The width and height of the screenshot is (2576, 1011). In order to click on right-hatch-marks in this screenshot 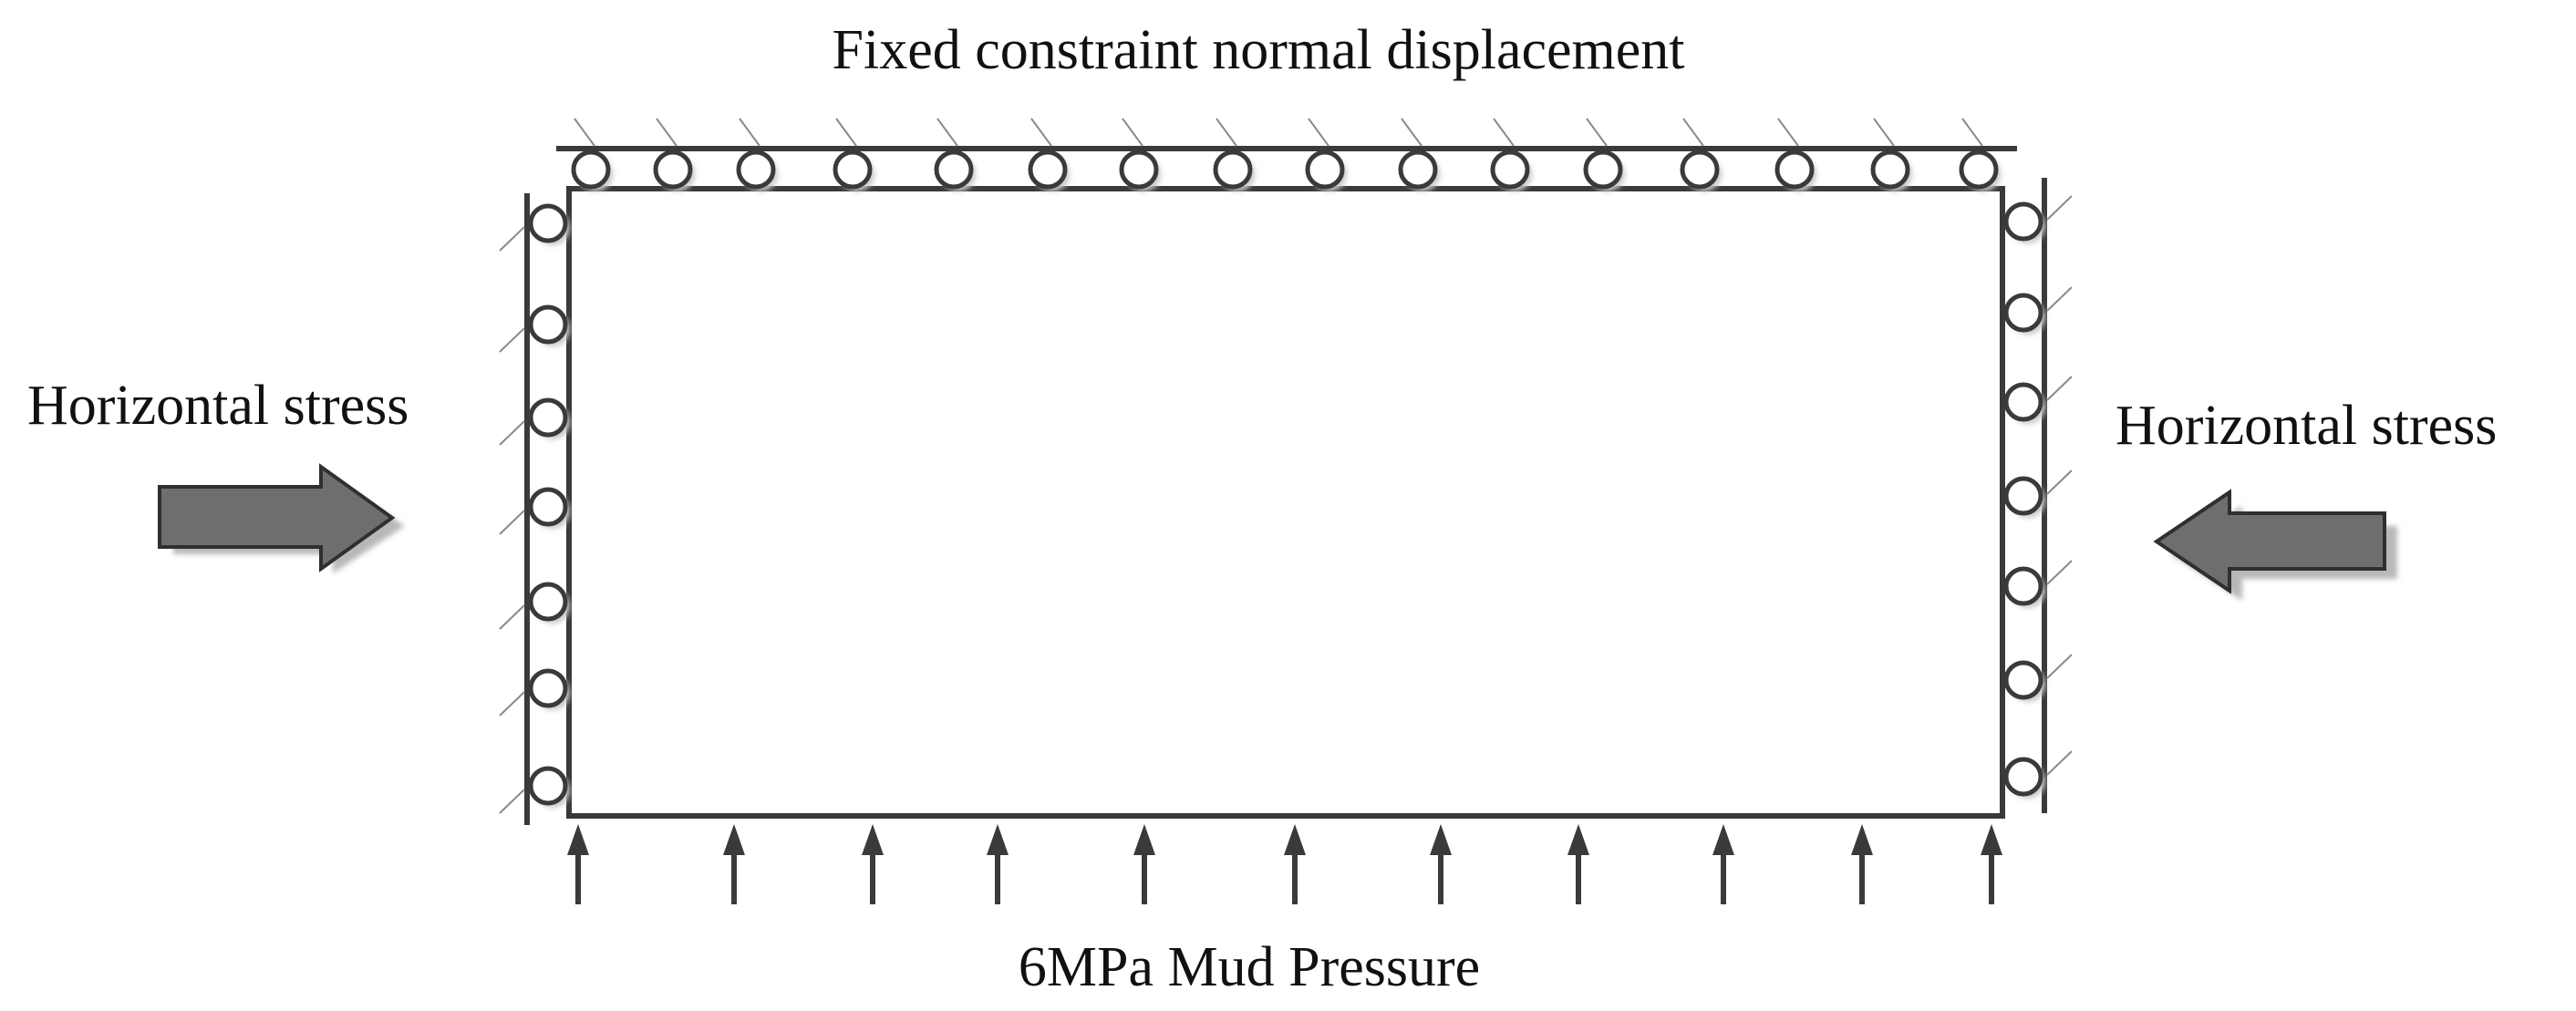, I will do `click(2059, 485)`.